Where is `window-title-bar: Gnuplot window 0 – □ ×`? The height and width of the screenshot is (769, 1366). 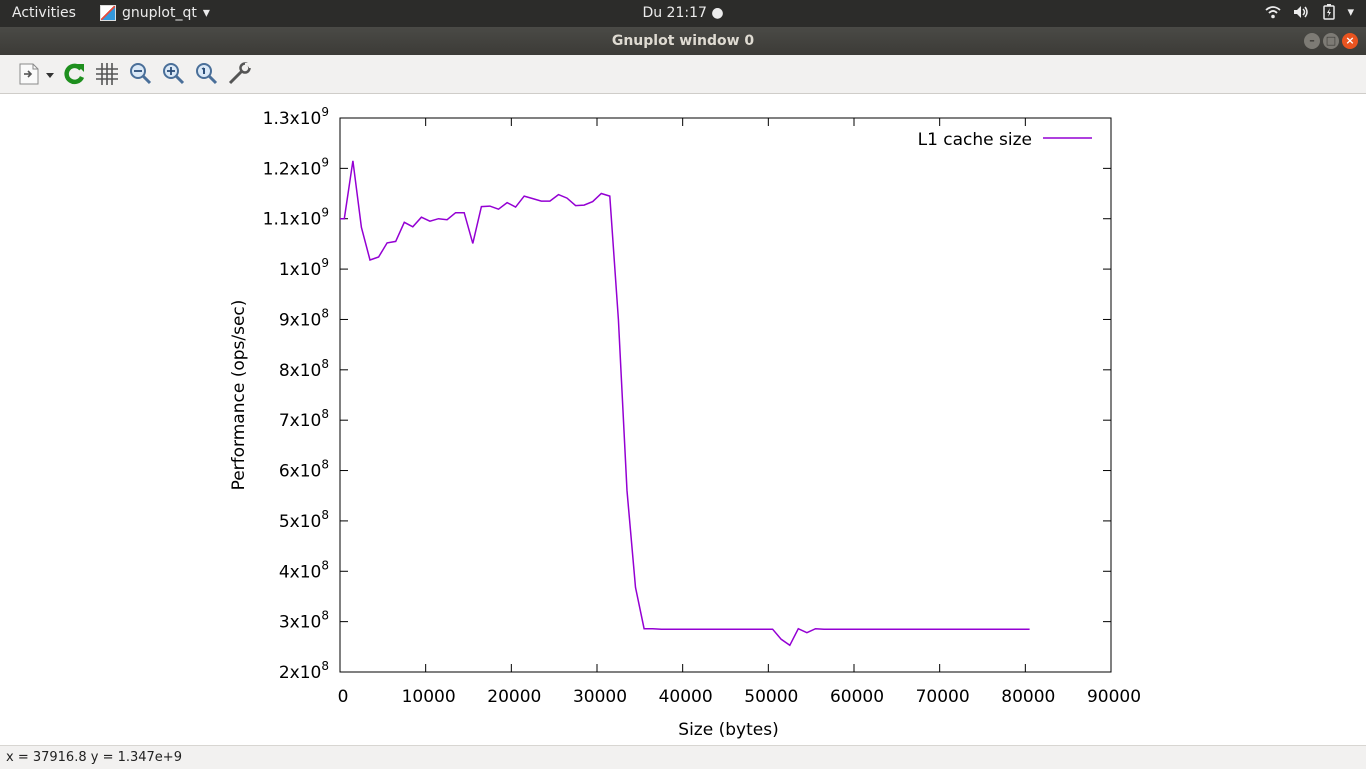
window-title-bar: Gnuplot window 0 – □ × is located at coordinates (683, 41).